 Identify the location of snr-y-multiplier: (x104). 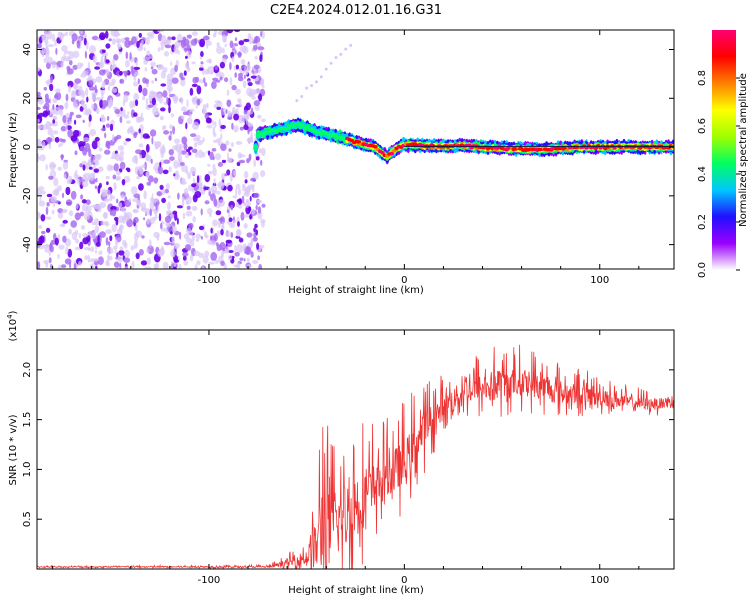
(12, 325).